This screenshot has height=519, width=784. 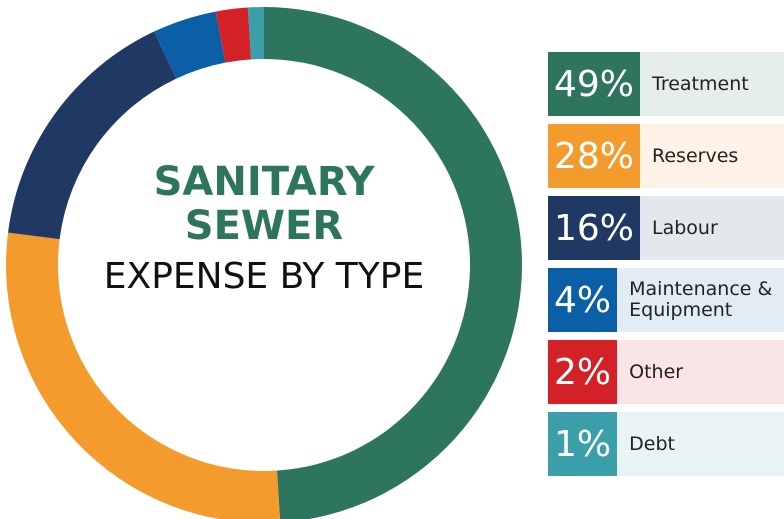 I want to click on legend-value: 16%, so click(x=594, y=228).